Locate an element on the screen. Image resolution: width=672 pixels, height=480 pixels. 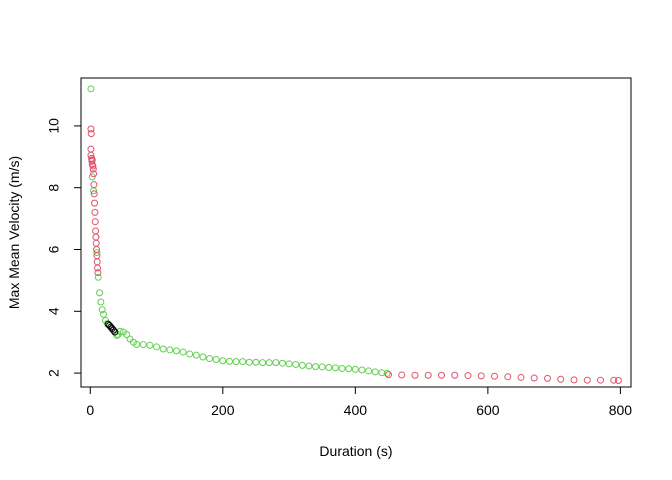
y-tick-label: 8 is located at coordinates (54, 188).